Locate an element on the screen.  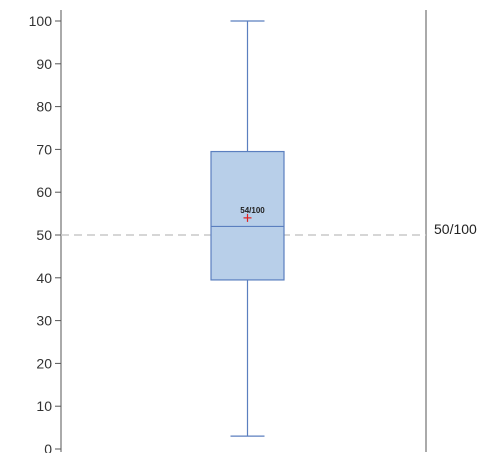
y-axis-ticks: 0 10 20 30 40 50 60 70 80 90 100 is located at coordinates (45, 233).